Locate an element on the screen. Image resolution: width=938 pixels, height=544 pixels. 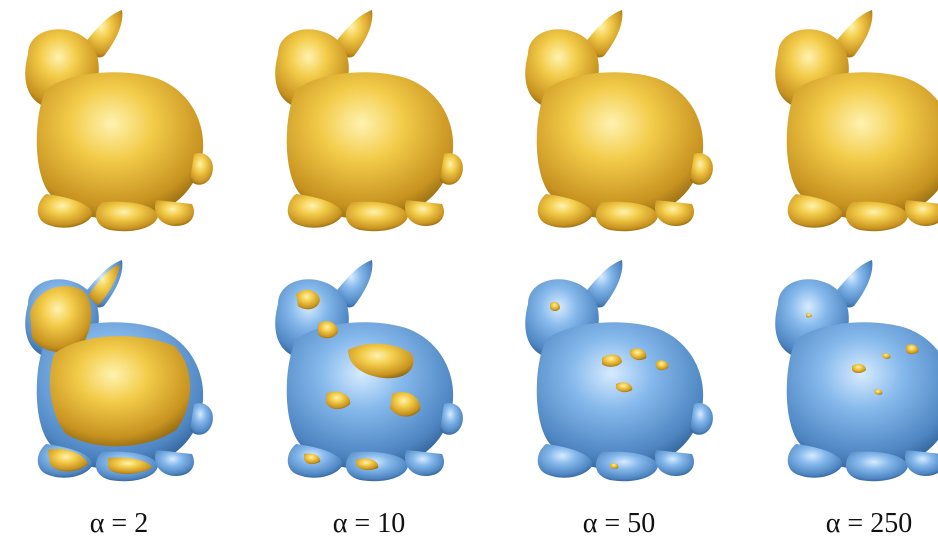
caption-alpha-10: α = 10 is located at coordinates (369, 523).